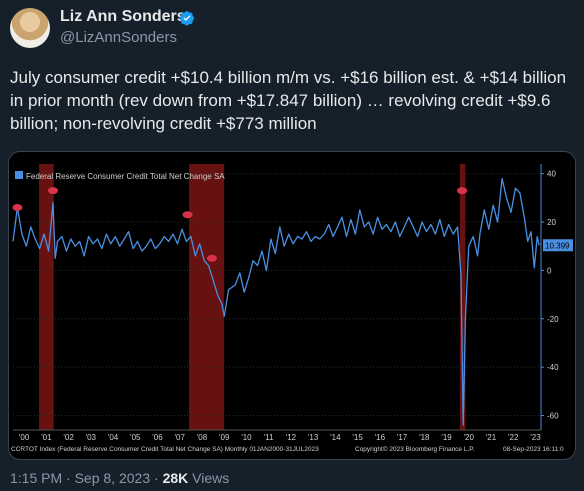  I want to click on x-tick-label: '19, so click(446, 437).